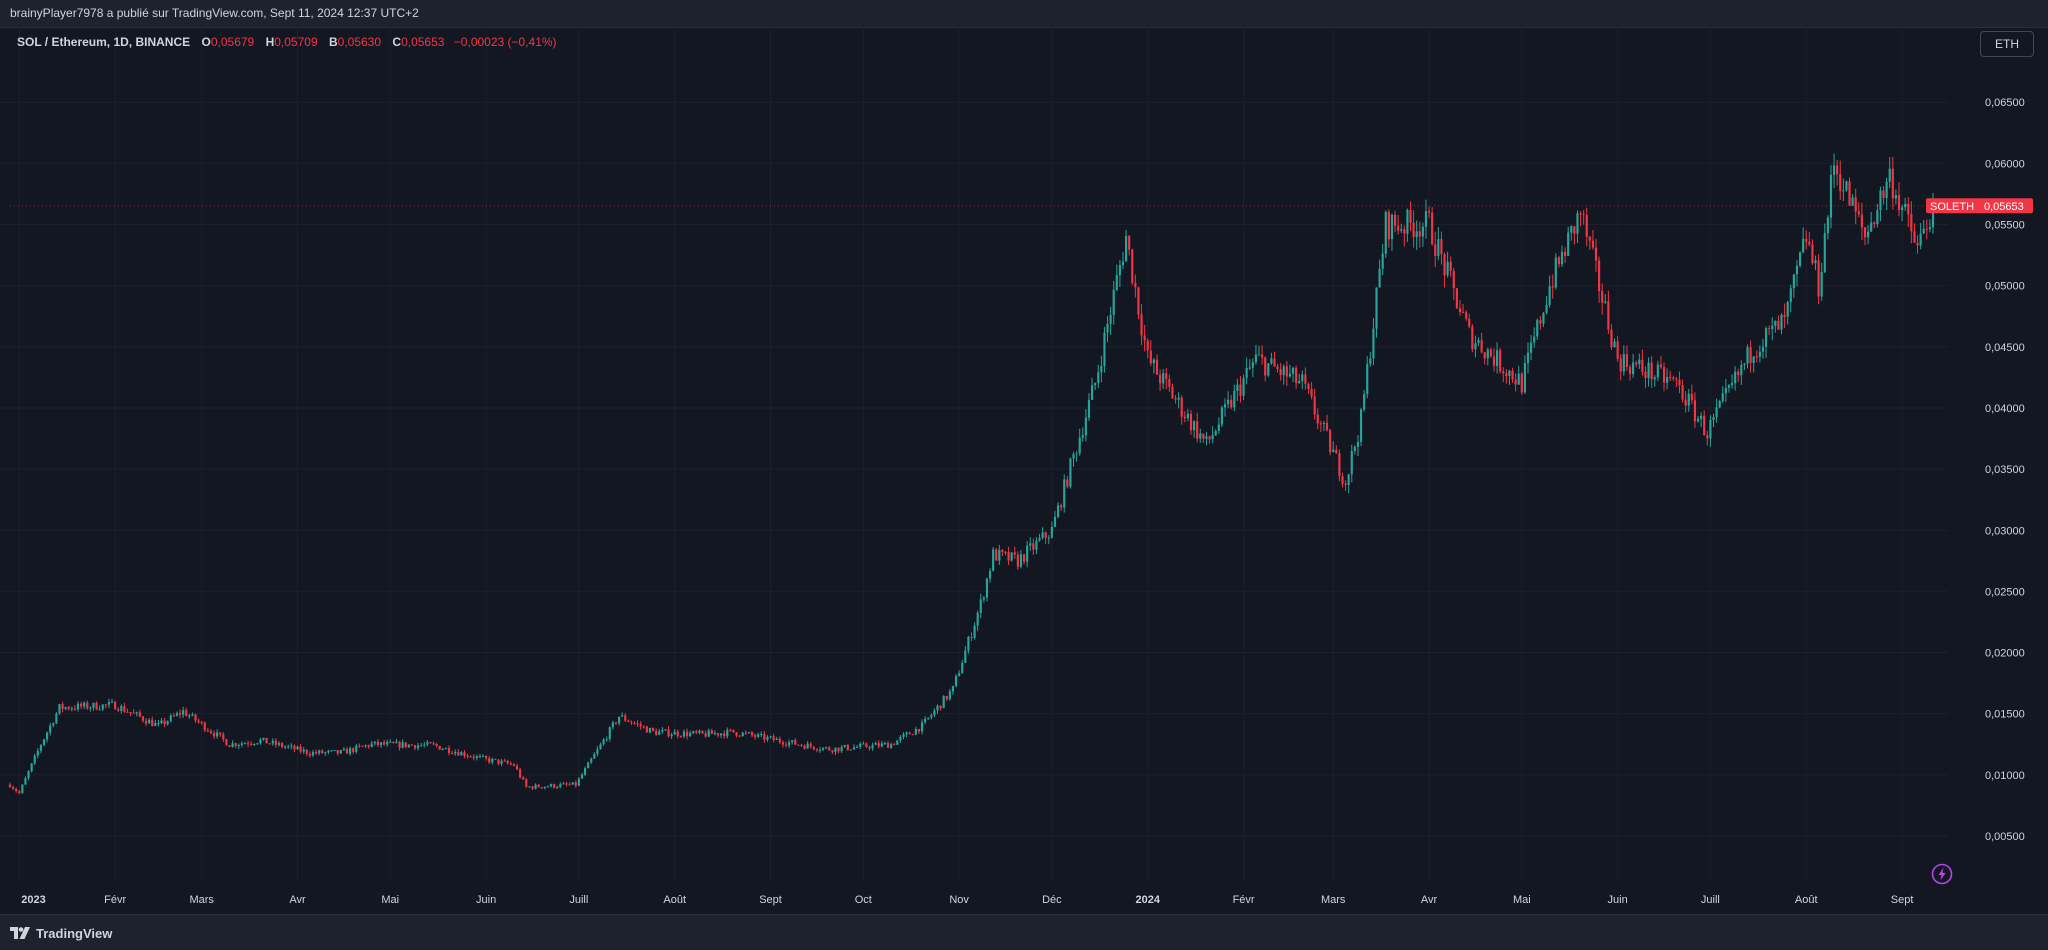 The height and width of the screenshot is (950, 2048). I want to click on symbol-description: SOL / Ethereum, 1D, BINANCE, so click(104, 42).